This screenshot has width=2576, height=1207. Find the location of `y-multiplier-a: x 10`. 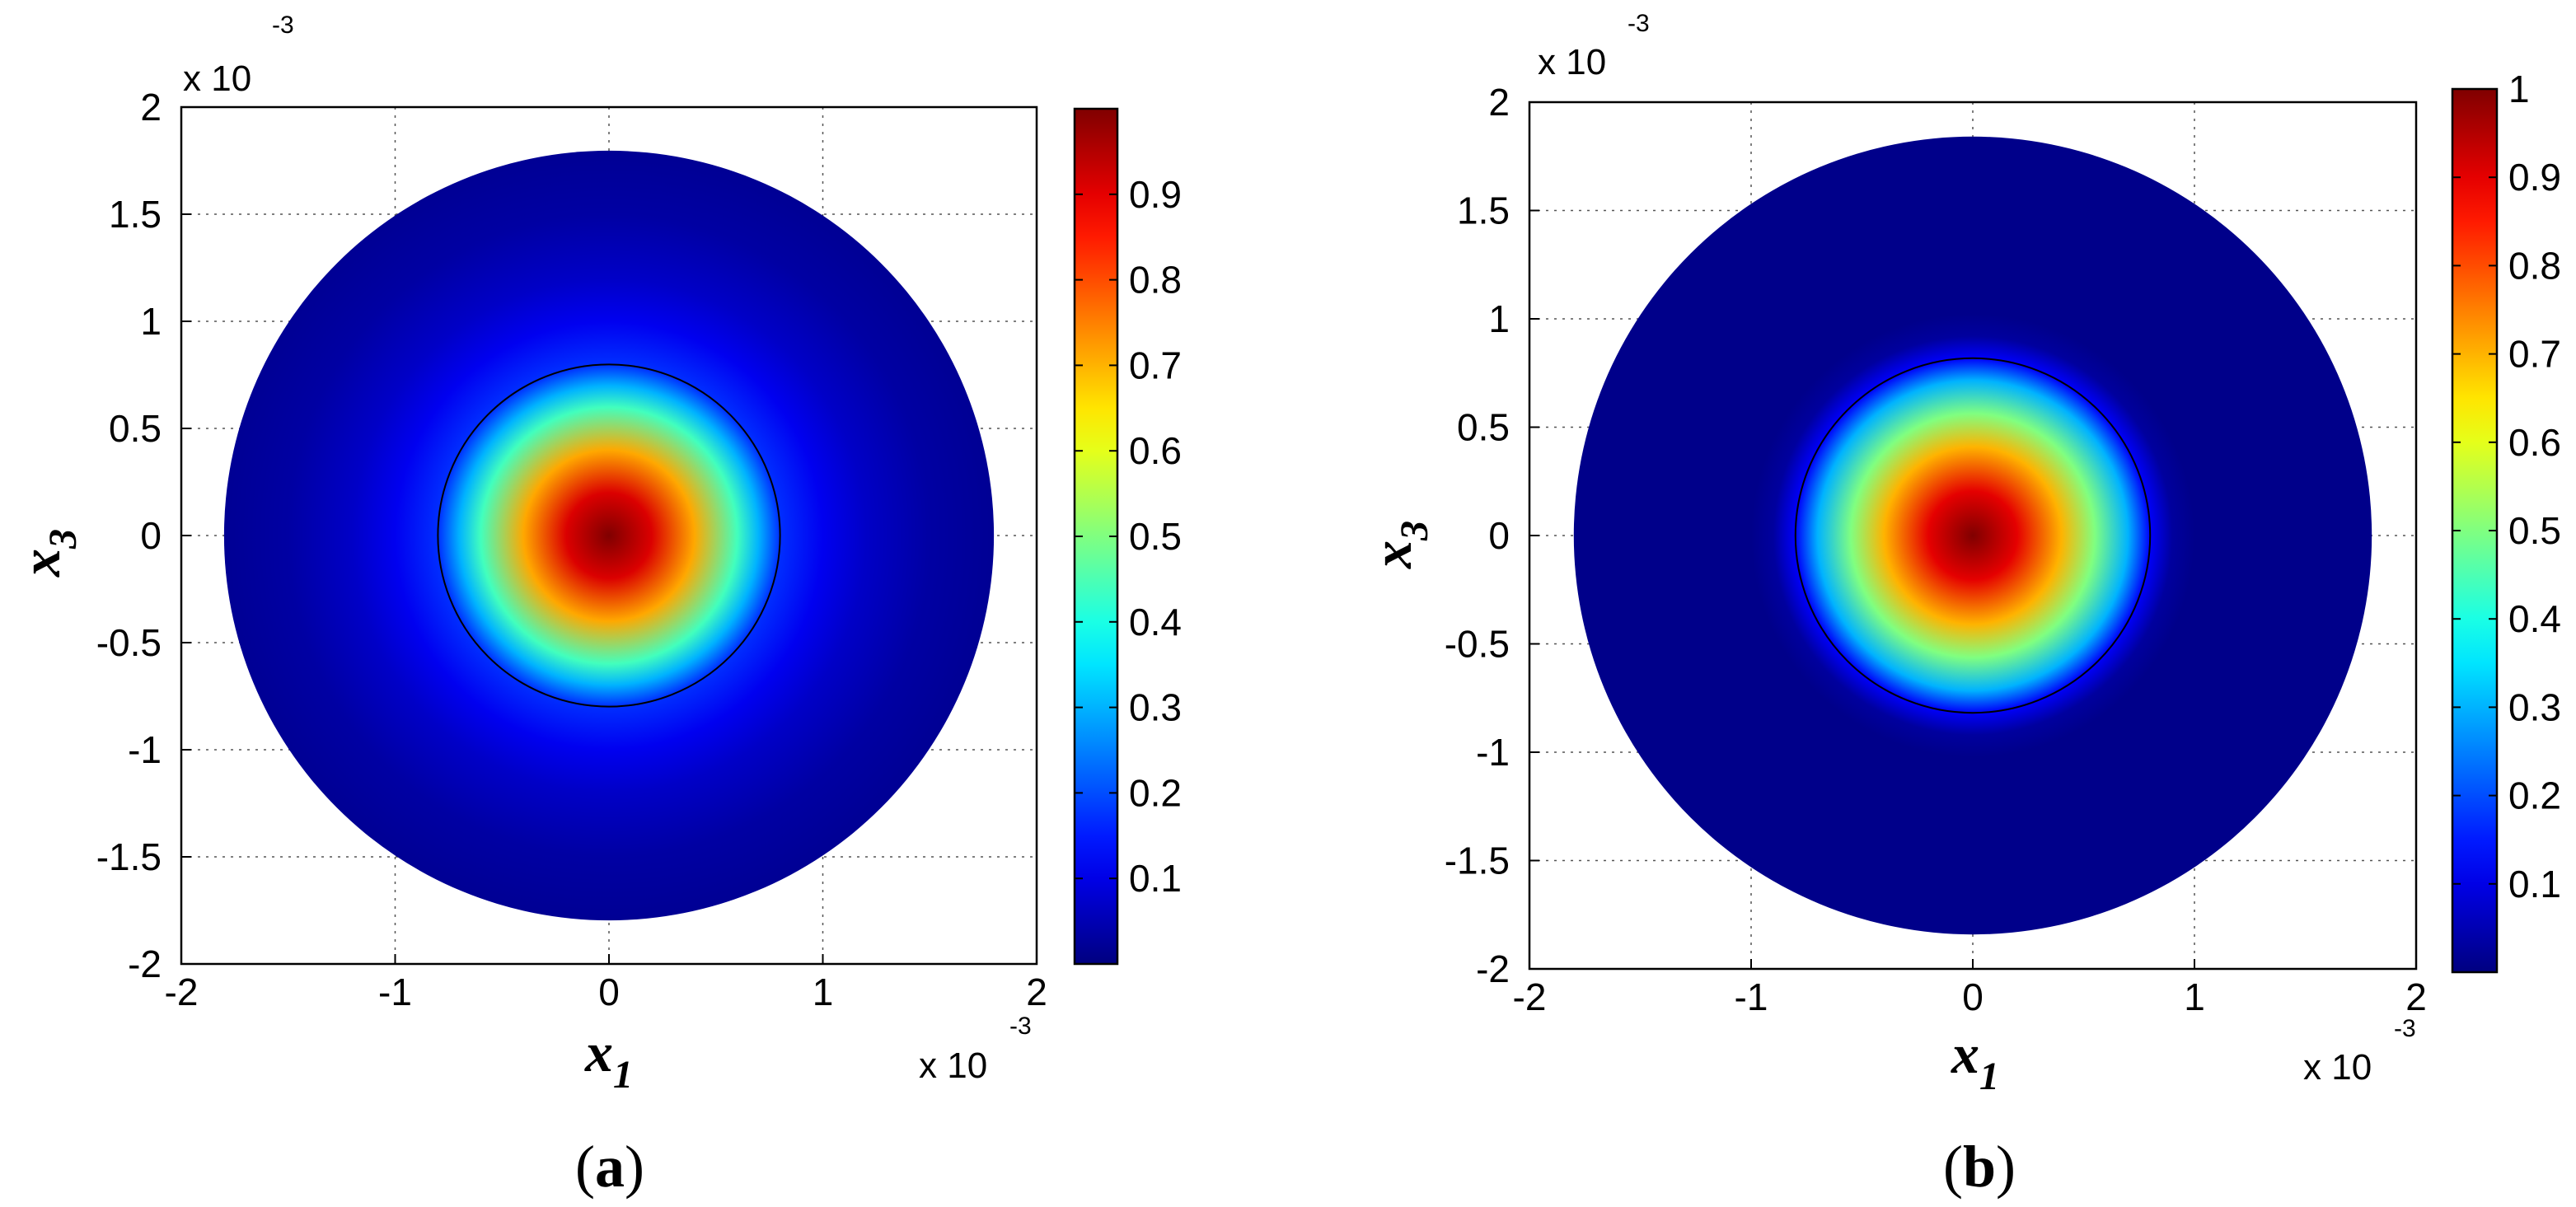

y-multiplier-a: x 10 is located at coordinates (217, 78).